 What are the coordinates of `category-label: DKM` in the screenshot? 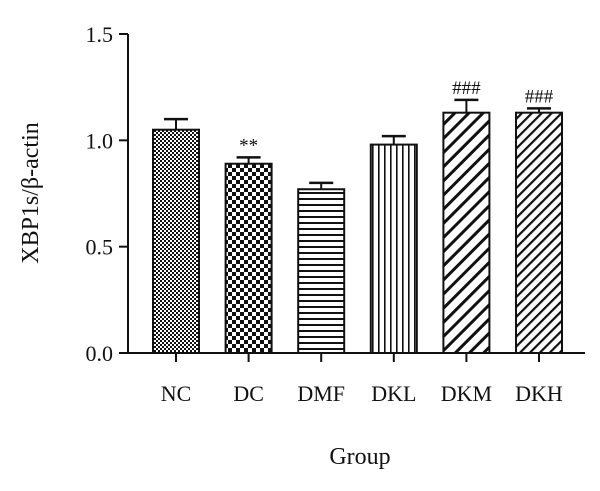 It's located at (466, 393).